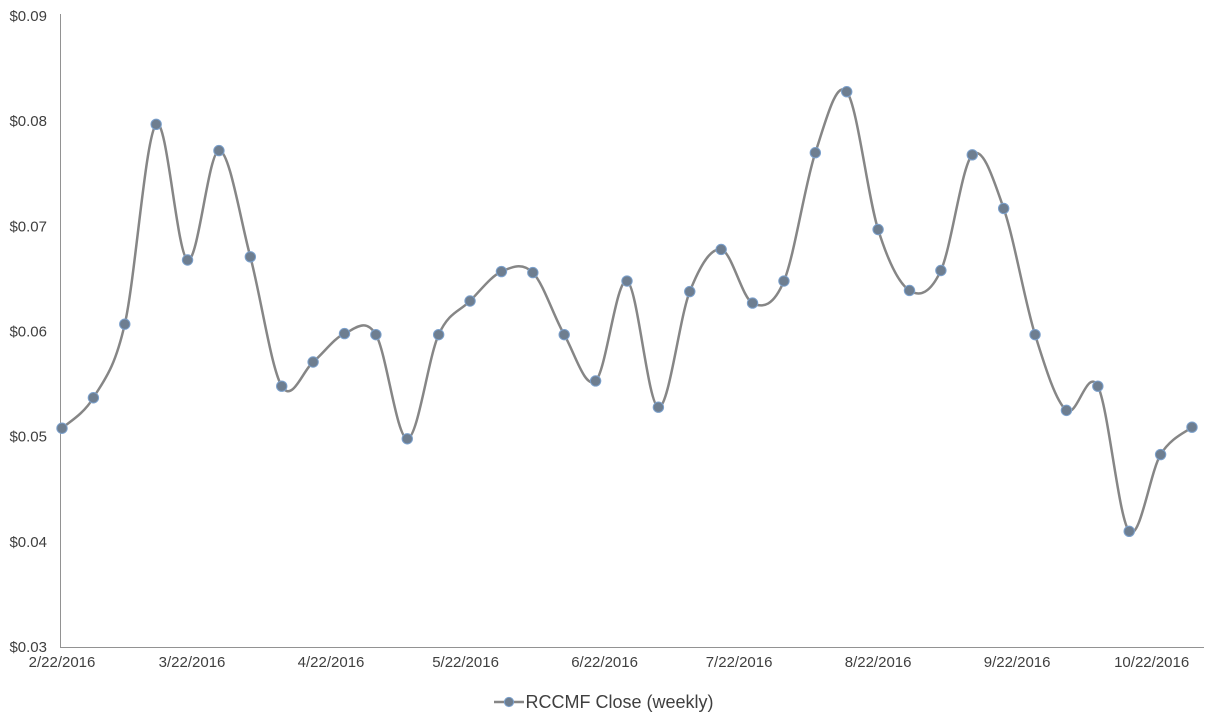  I want to click on x-axis-tick-label: 10/22/2016, so click(1151, 662).